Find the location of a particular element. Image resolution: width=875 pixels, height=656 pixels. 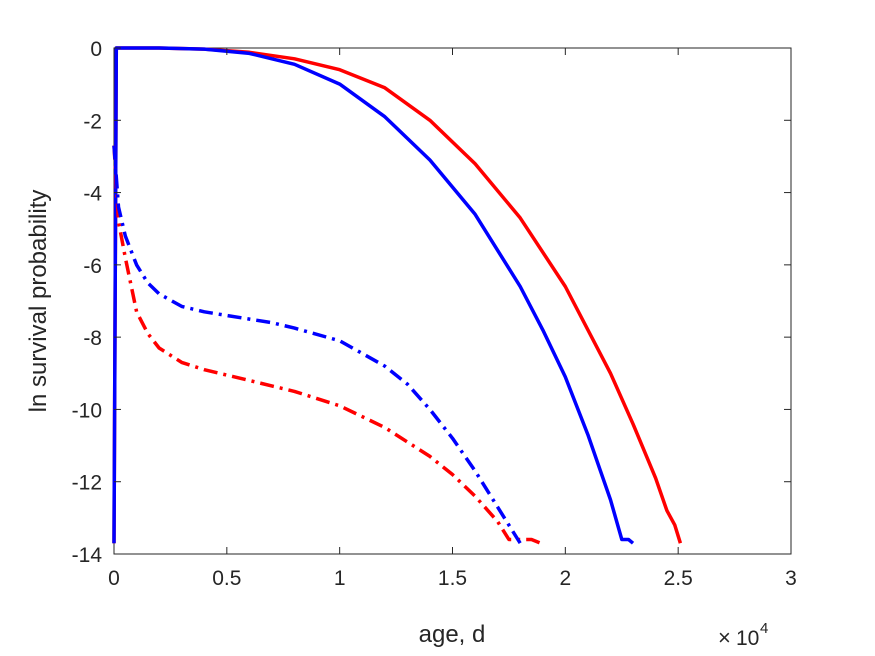

y-tick-label: -6 is located at coordinates (92, 266).